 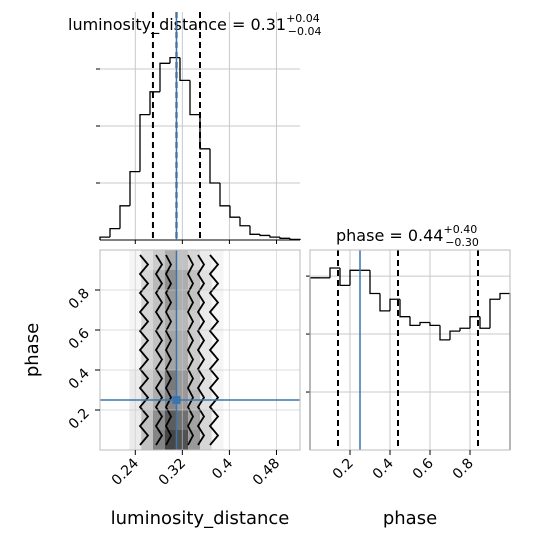 I want to click on density-panel, so click(x=200, y=350).